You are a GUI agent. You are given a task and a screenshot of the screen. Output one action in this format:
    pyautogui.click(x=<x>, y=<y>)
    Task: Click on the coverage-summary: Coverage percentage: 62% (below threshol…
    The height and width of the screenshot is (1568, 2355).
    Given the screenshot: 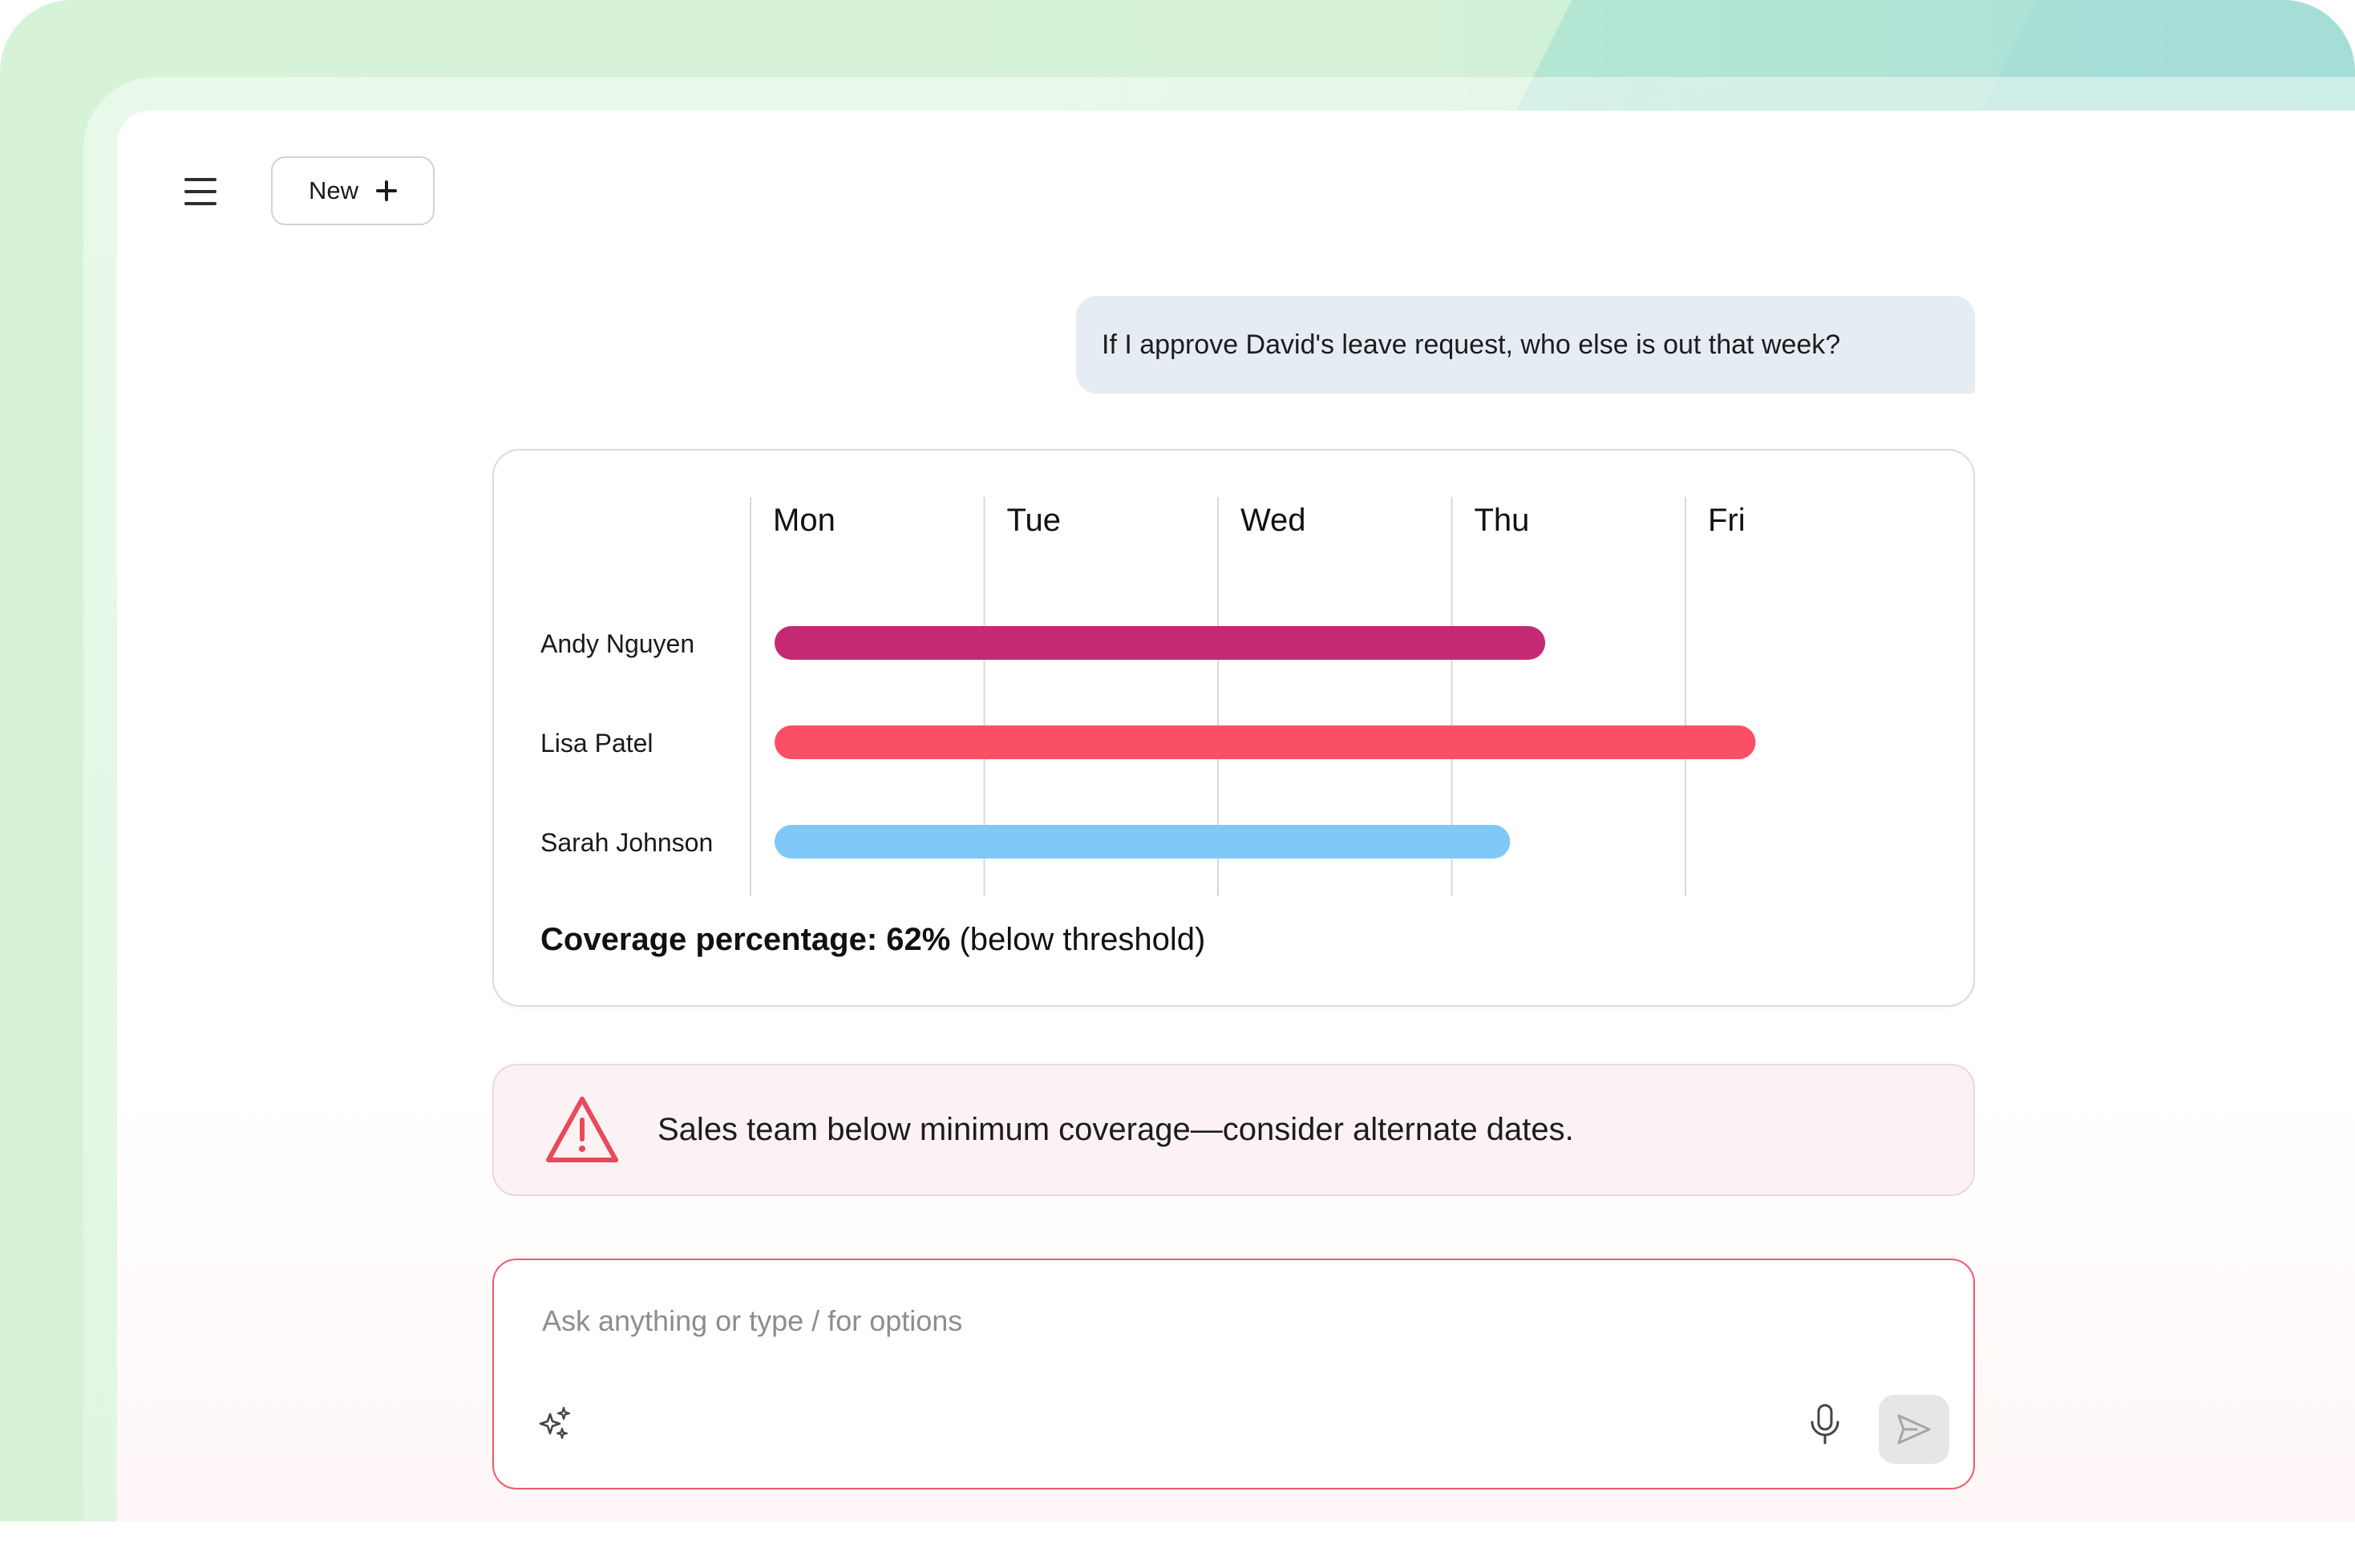 What is the action you would take?
    pyautogui.click(x=872, y=940)
    